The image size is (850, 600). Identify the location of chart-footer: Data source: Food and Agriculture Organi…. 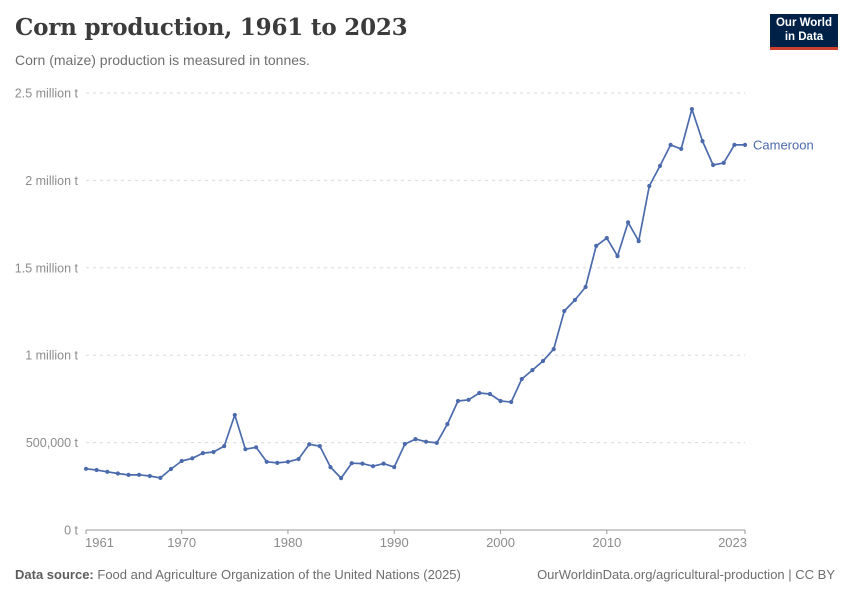
(425, 574).